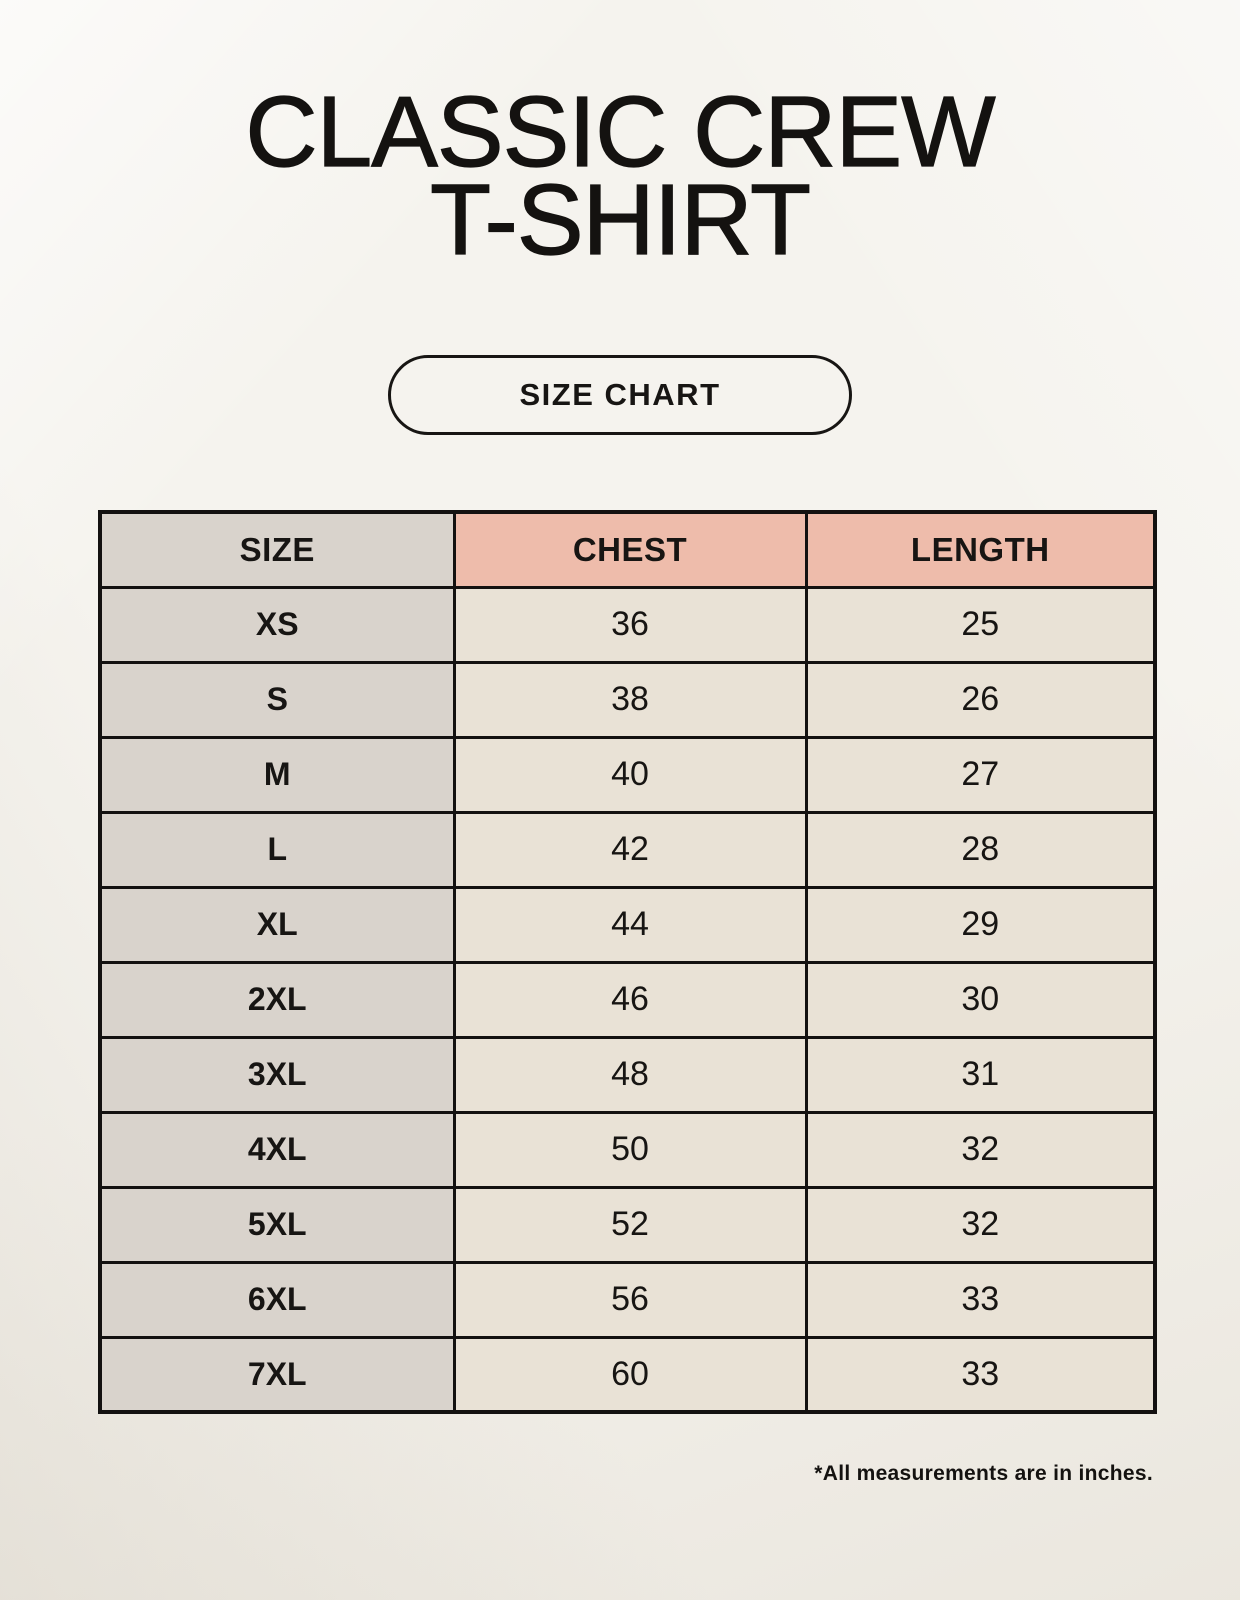 This screenshot has width=1240, height=1600. What do you see at coordinates (277, 1299) in the screenshot?
I see `size-cell: 6XL` at bounding box center [277, 1299].